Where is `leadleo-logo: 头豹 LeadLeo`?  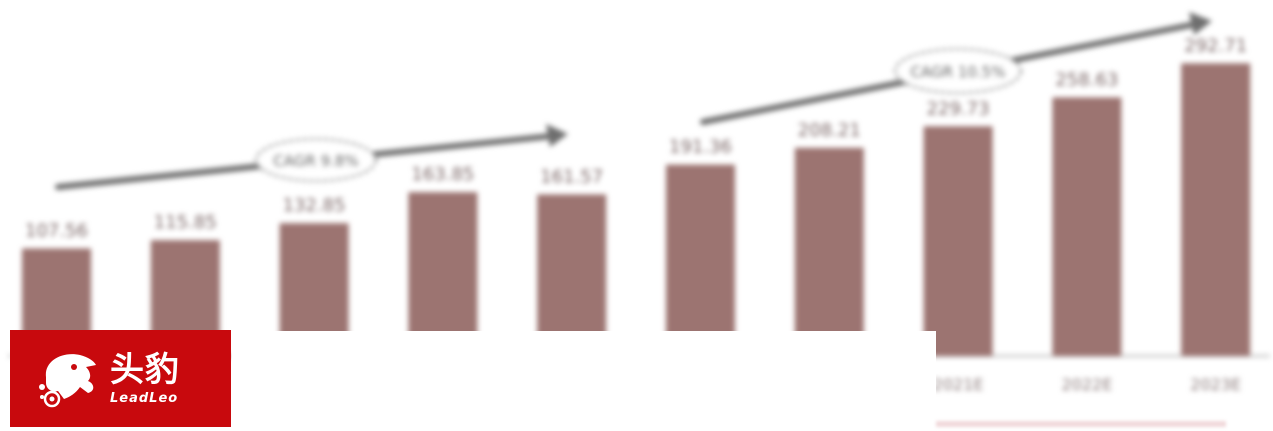
leadleo-logo: 头豹 LeadLeo is located at coordinates (120, 378).